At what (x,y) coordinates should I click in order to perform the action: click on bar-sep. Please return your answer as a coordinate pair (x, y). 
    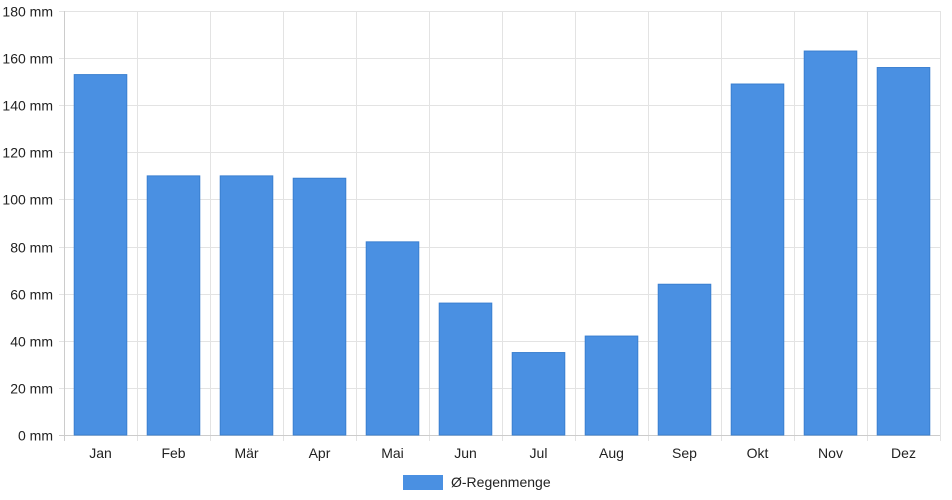
    Looking at the image, I should click on (684, 359).